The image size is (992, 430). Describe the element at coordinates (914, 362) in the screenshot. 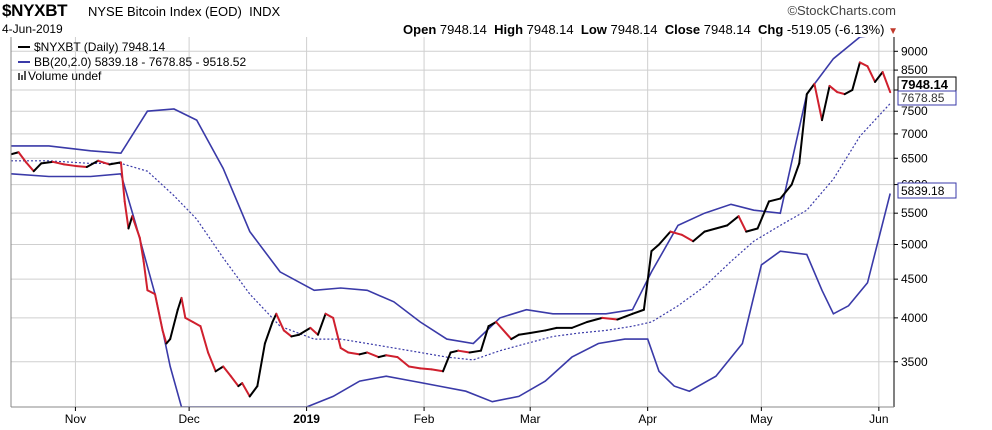

I see `y-tick-label: 3500` at that location.